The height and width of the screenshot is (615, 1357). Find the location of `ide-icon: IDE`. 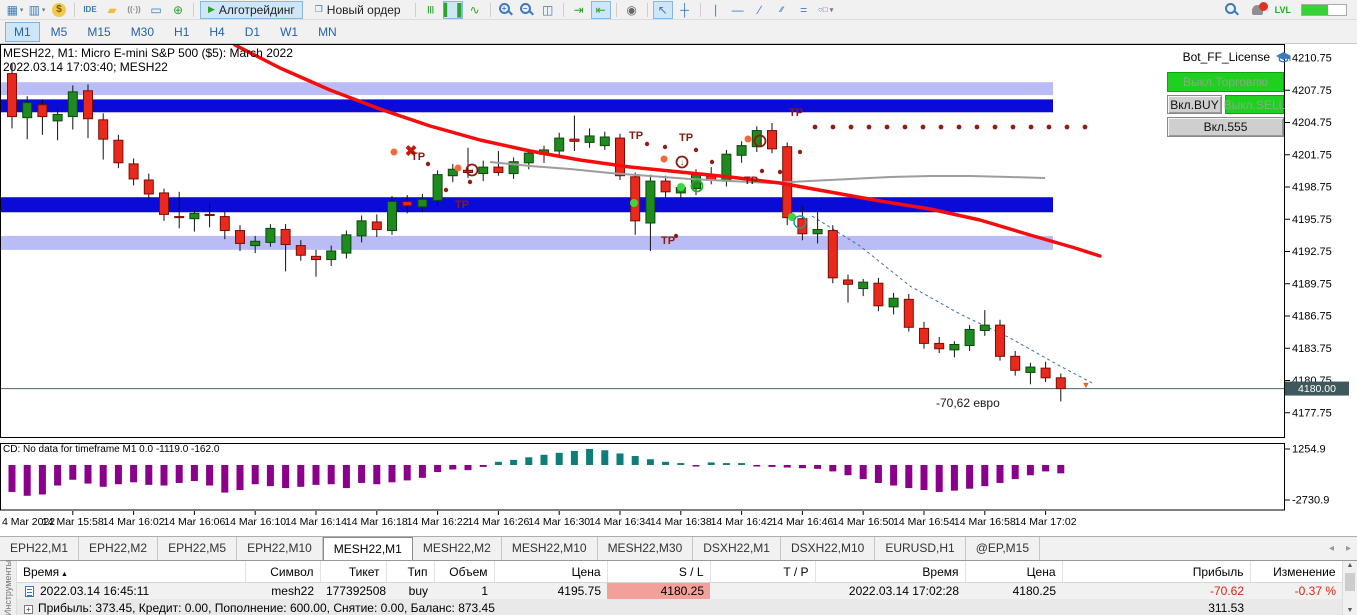

ide-icon: IDE is located at coordinates (90, 9).